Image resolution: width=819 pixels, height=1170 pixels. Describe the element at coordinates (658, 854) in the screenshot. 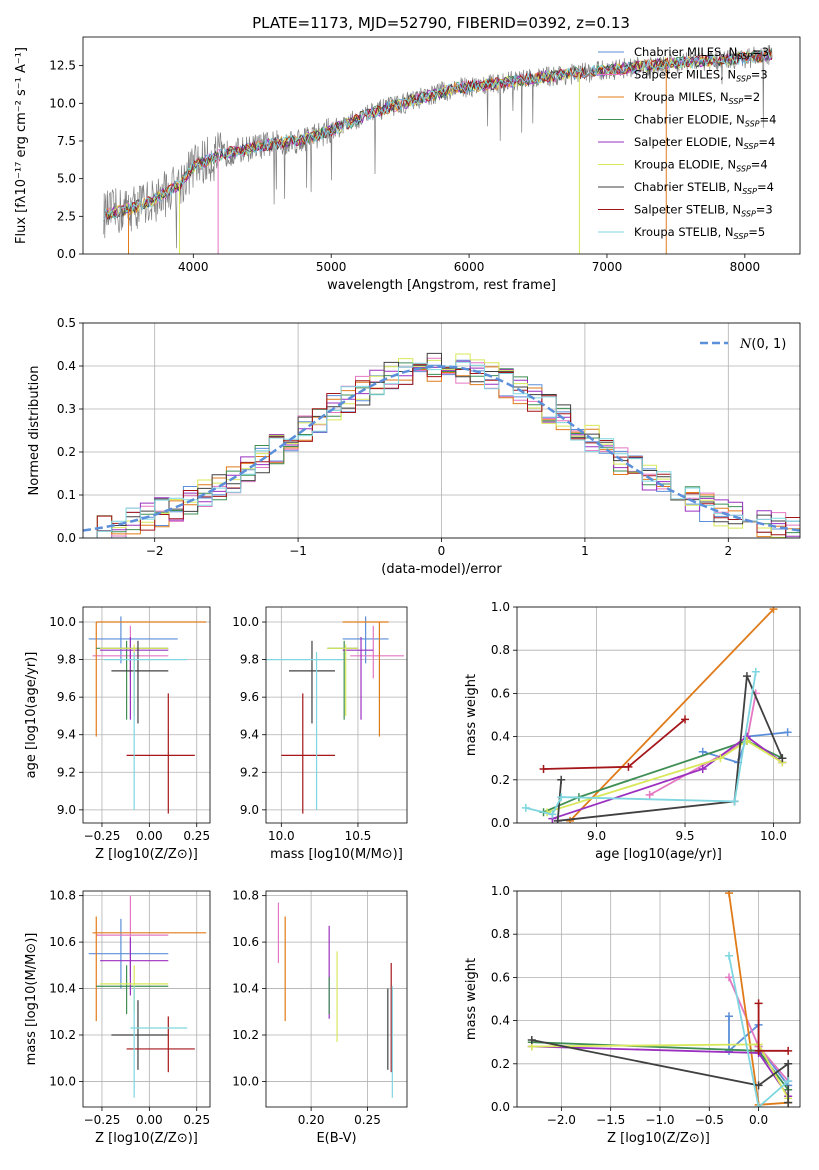

I see `x-axis-label: age [log10(age/yr)]` at that location.